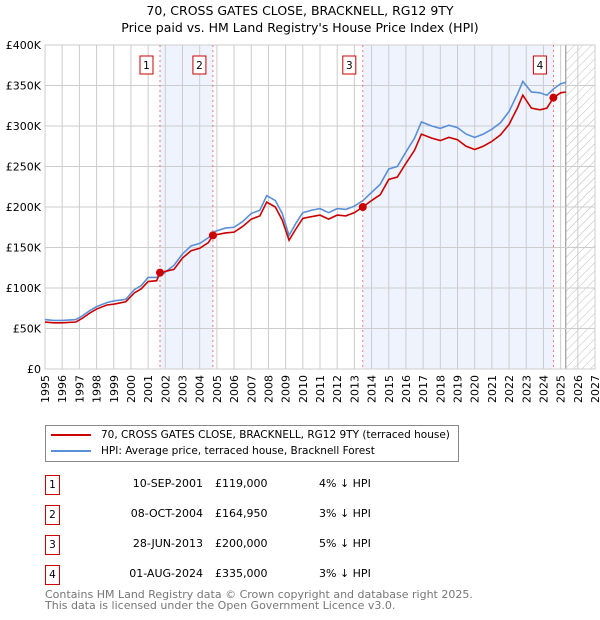  I want to click on sale-label: 4, so click(540, 66).